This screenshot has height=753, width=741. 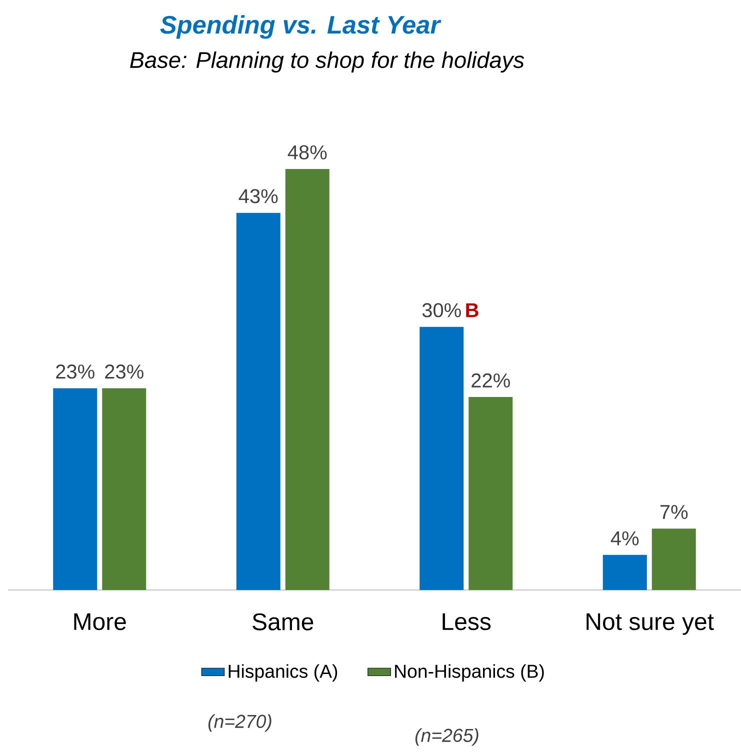 I want to click on data-label: 48%, so click(x=307, y=152).